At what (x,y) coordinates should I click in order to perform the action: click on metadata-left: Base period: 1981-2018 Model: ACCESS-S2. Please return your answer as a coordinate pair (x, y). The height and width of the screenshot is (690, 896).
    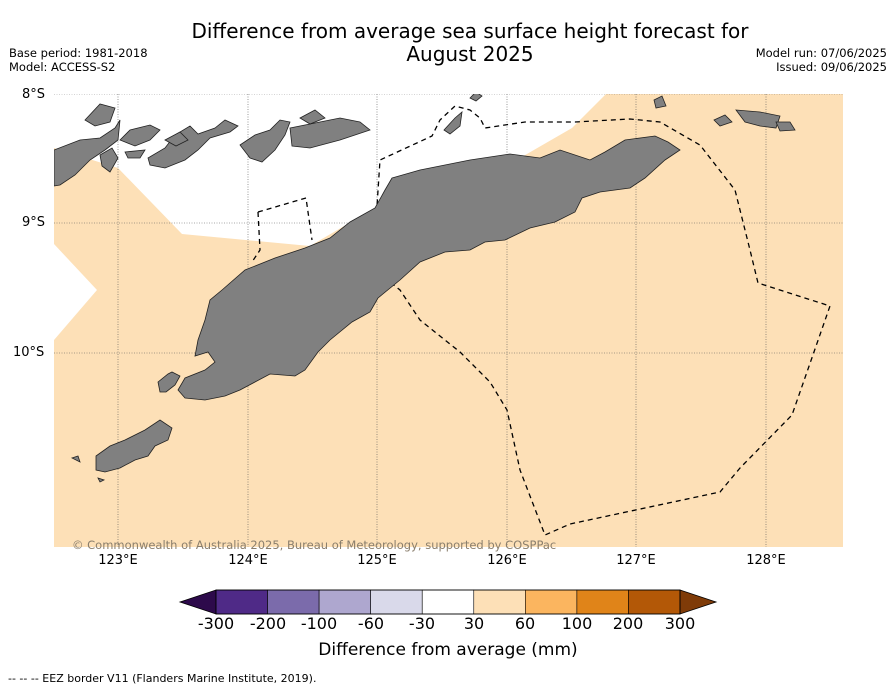
    Looking at the image, I should click on (78, 60).